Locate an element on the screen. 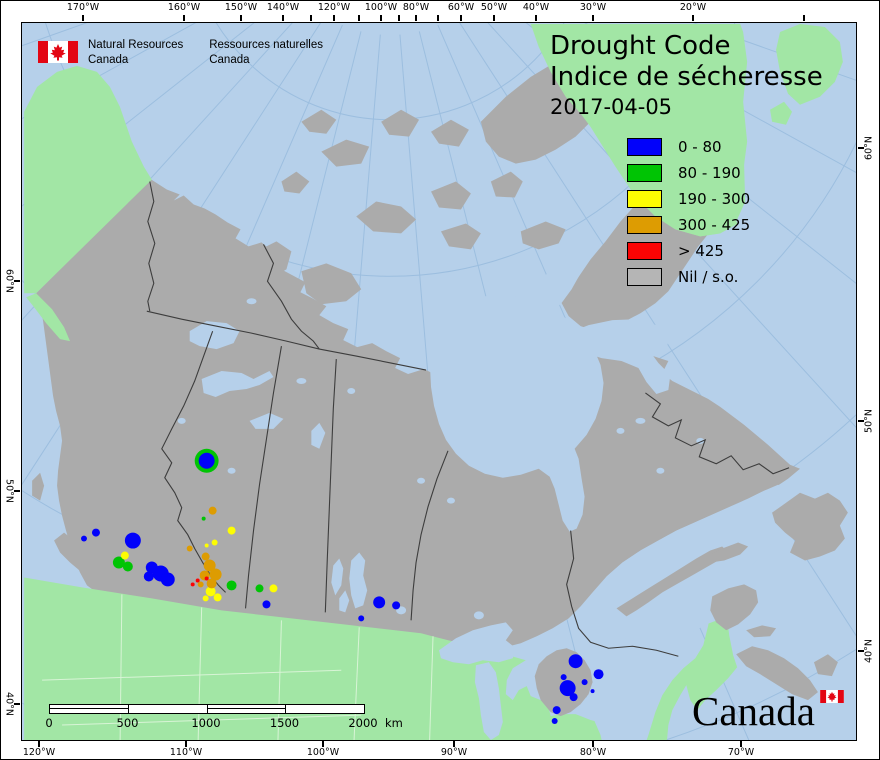  legend-item: 190 - 300 is located at coordinates (688, 199).